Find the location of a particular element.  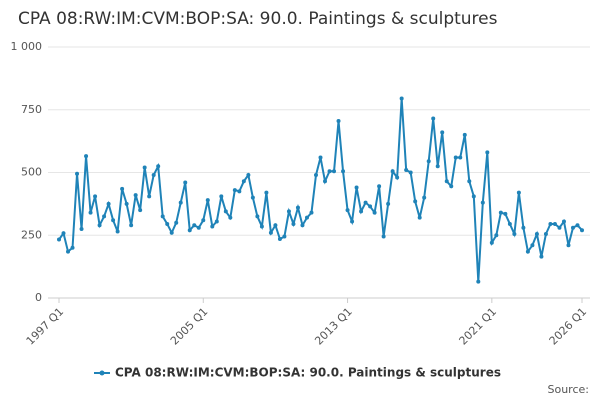

y-tick-label: 500 is located at coordinates (31, 172).